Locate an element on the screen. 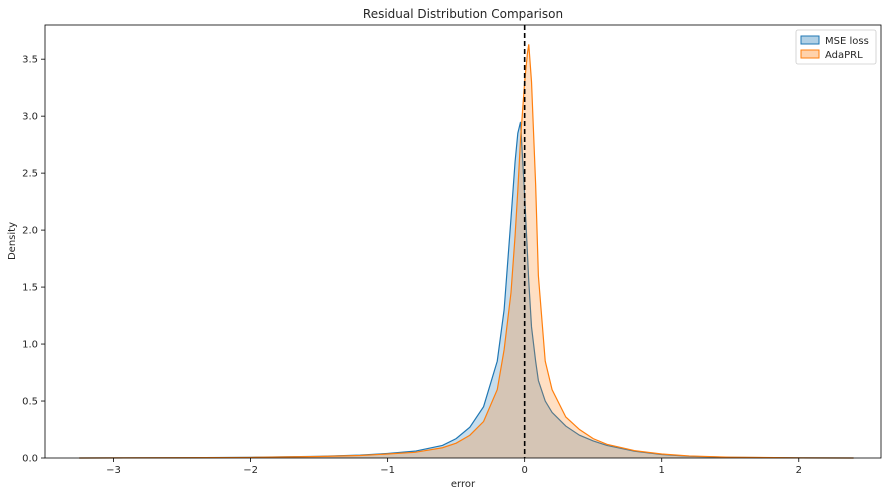 Image resolution: width=888 pixels, height=496 pixels. x-tick-label: −1 is located at coordinates (387, 470).